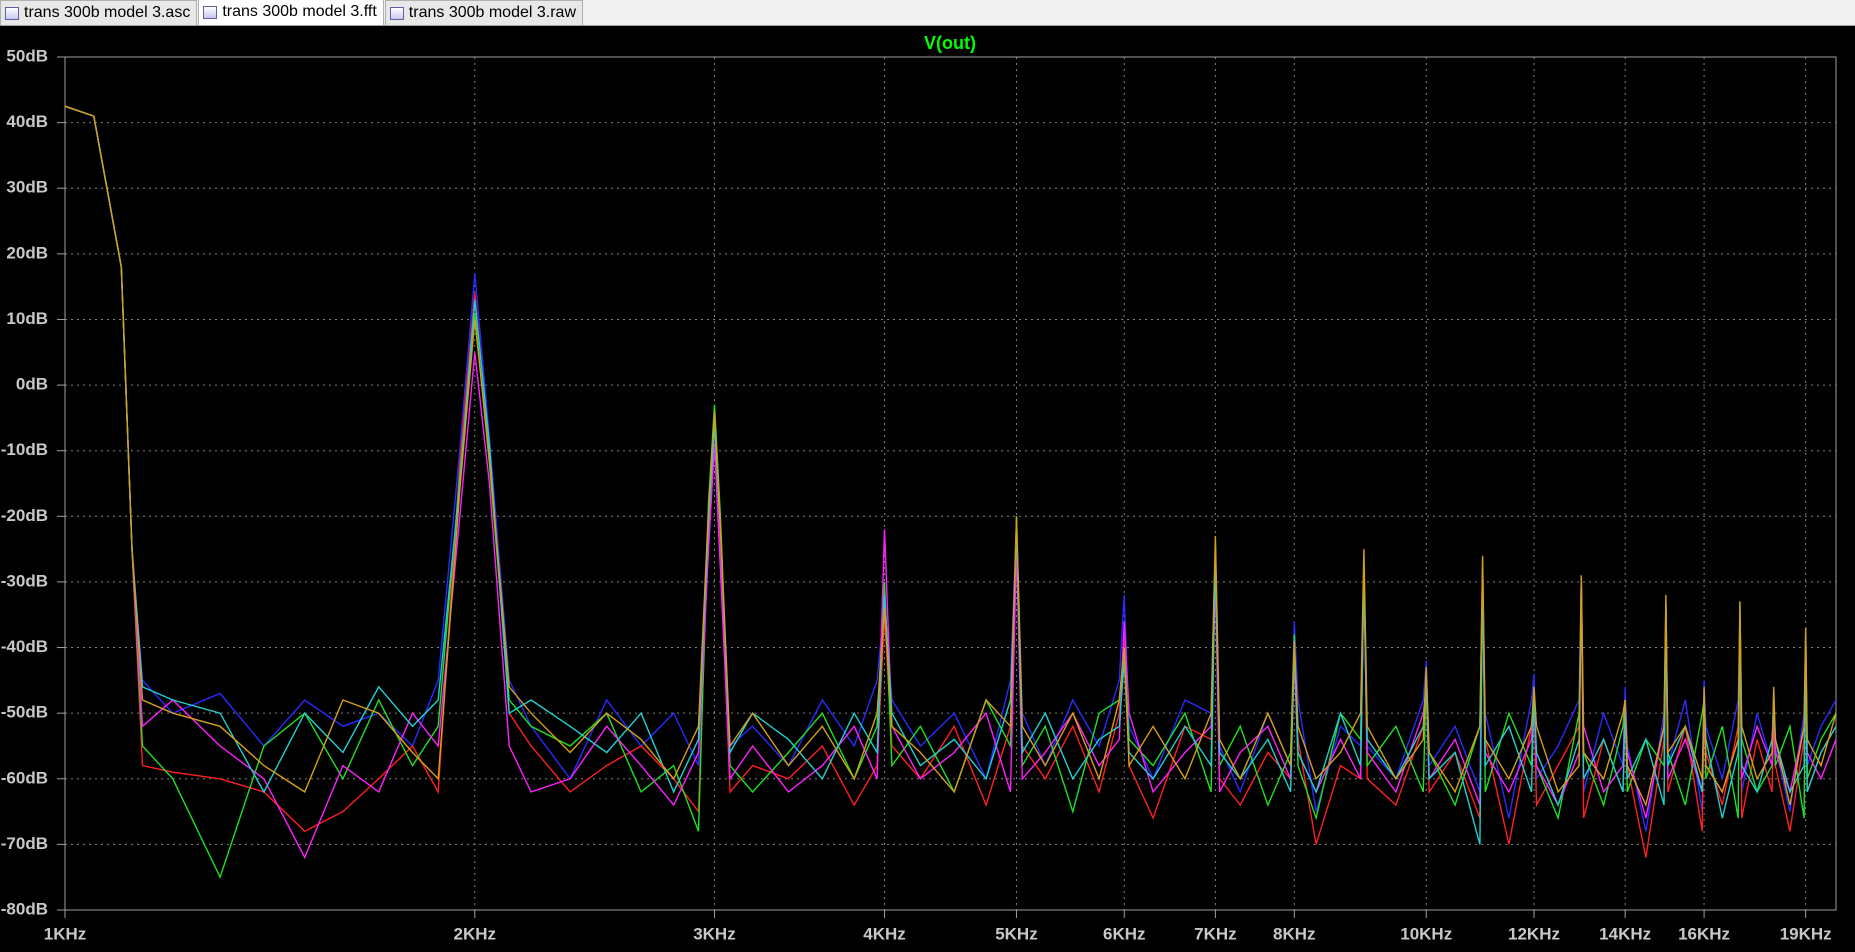 This screenshot has height=952, width=1855. I want to click on y-tick-label: 0dB, so click(32, 384).